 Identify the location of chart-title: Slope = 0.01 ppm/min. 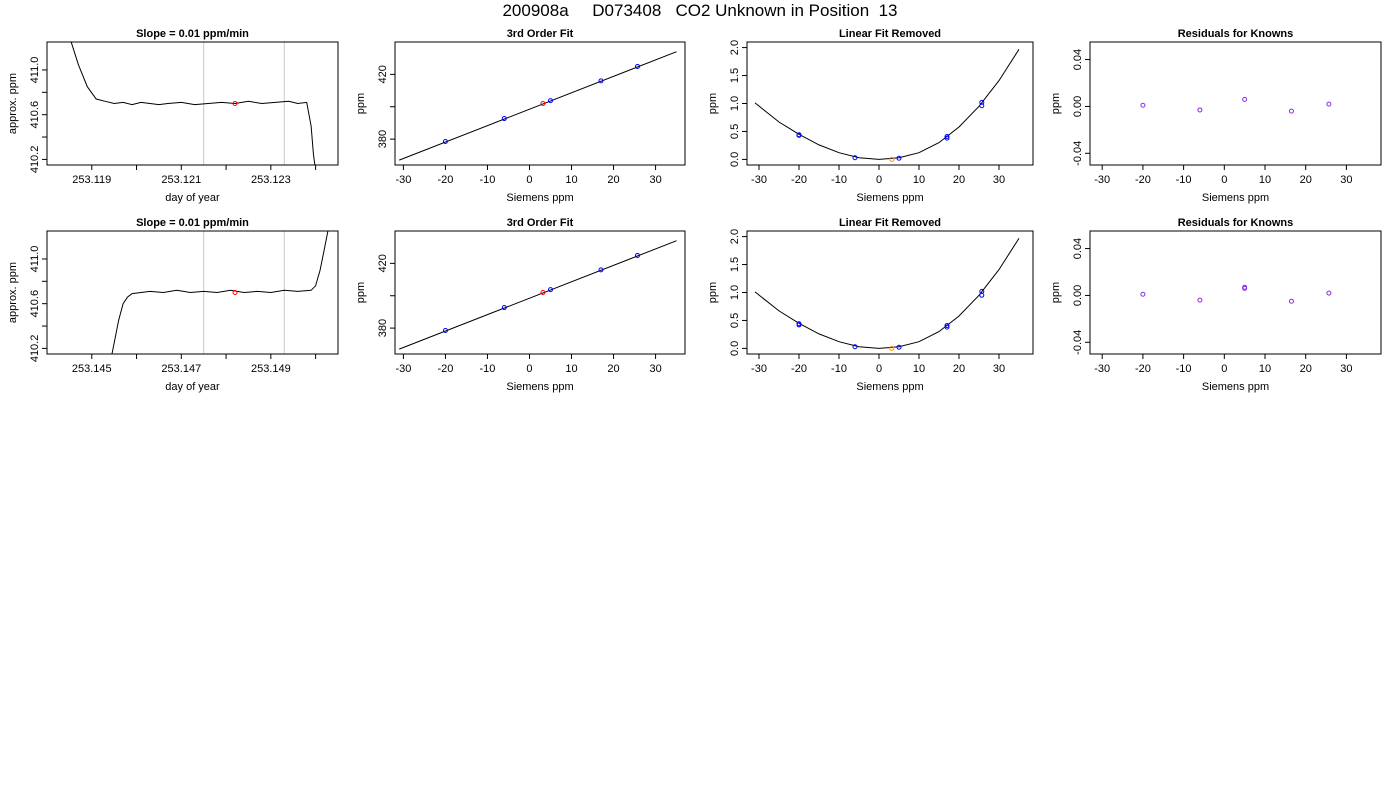
(192, 223).